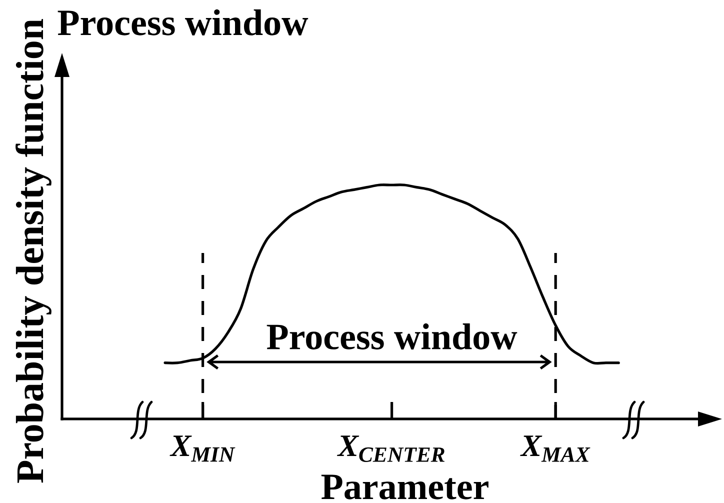 The height and width of the screenshot is (503, 724). I want to click on x-tick-label: X$_{MAX}$, so click(555, 449).